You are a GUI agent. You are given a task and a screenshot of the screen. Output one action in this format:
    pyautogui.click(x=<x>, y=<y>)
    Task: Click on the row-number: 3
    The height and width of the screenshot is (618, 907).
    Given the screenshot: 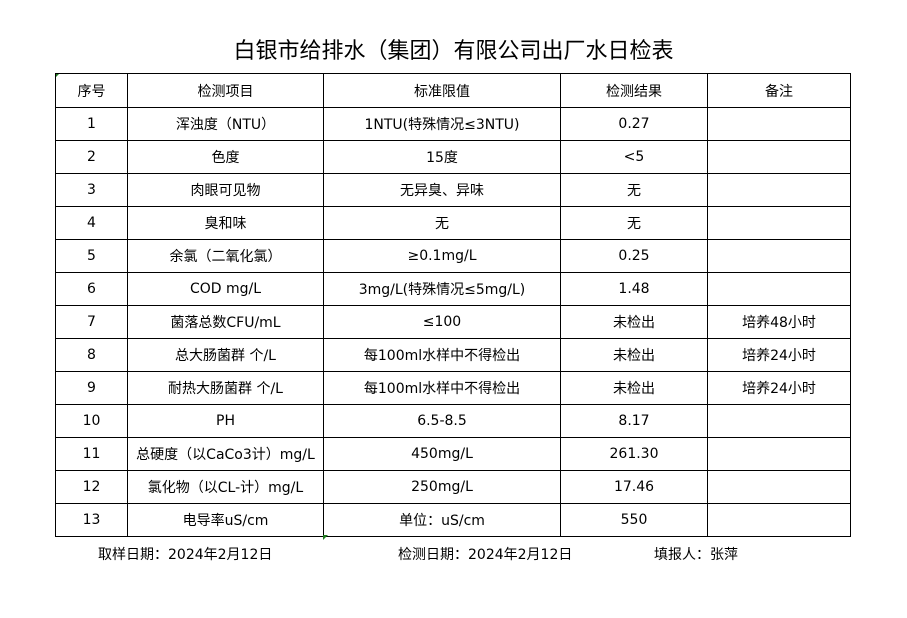 What is the action you would take?
    pyautogui.click(x=91, y=190)
    